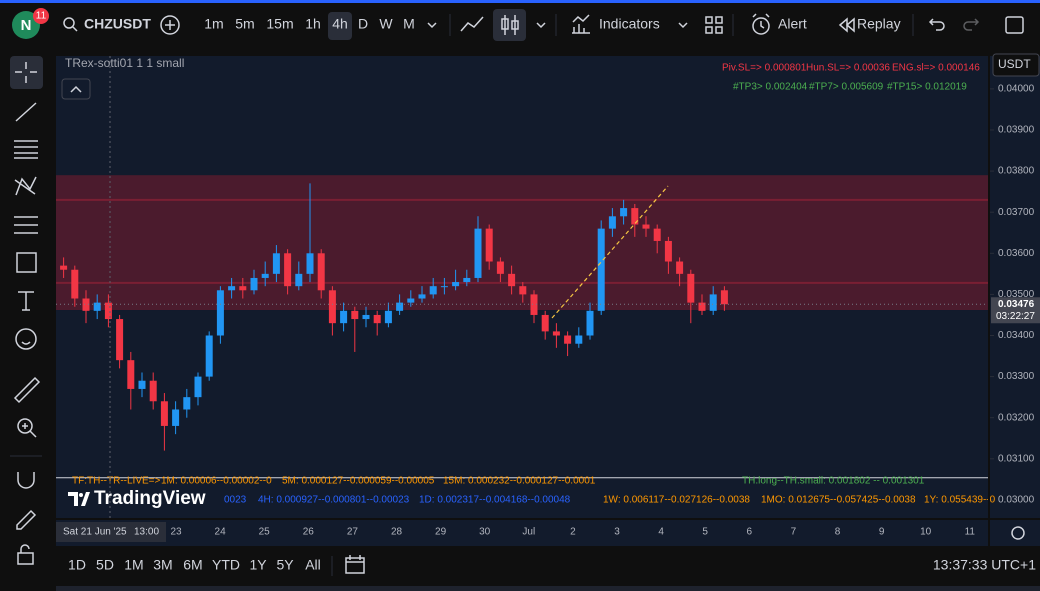 This screenshot has height=591, width=1040. I want to click on date-highlight, so click(111, 532).